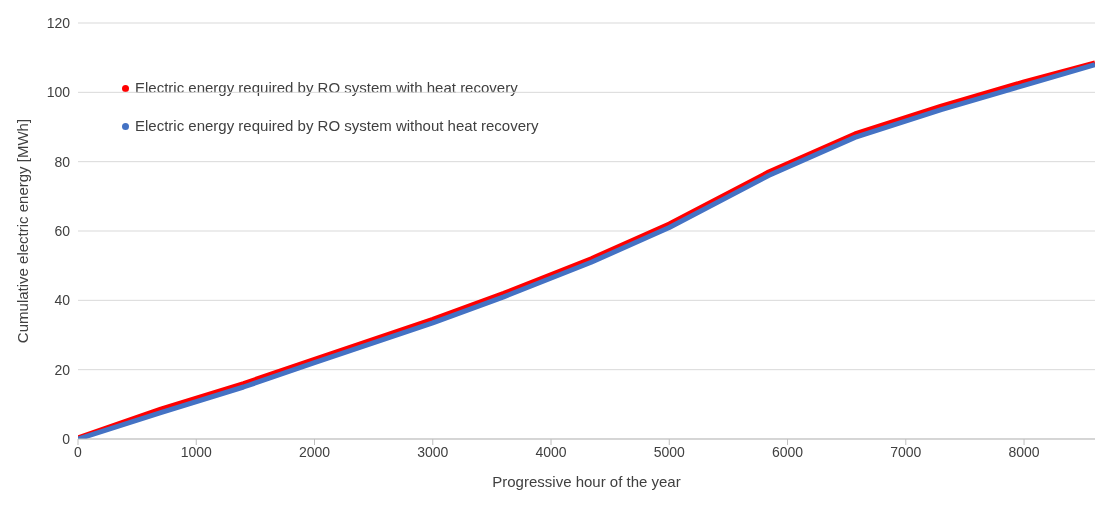 The height and width of the screenshot is (507, 1113). I want to click on legend-label: Electric energy required by RO system without heat recovery, so click(337, 126).